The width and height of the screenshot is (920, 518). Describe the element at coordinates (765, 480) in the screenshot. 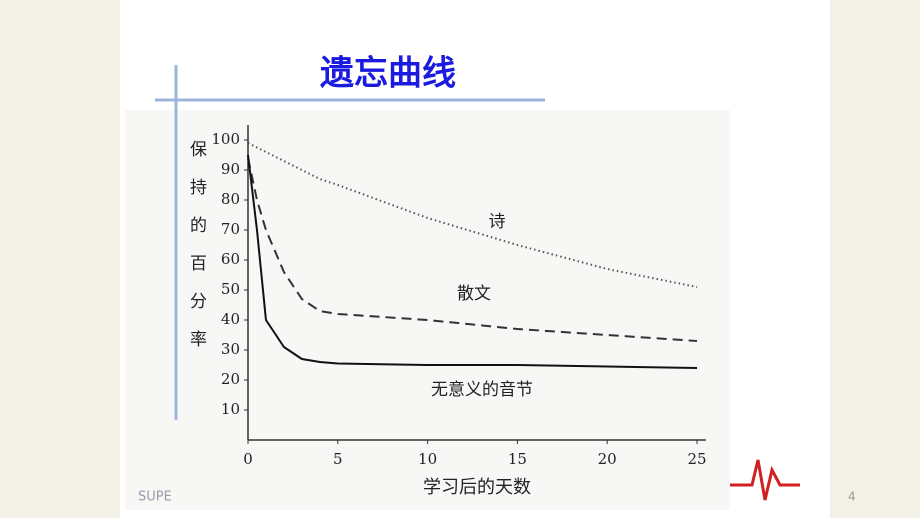

I see `heart-decoration` at that location.